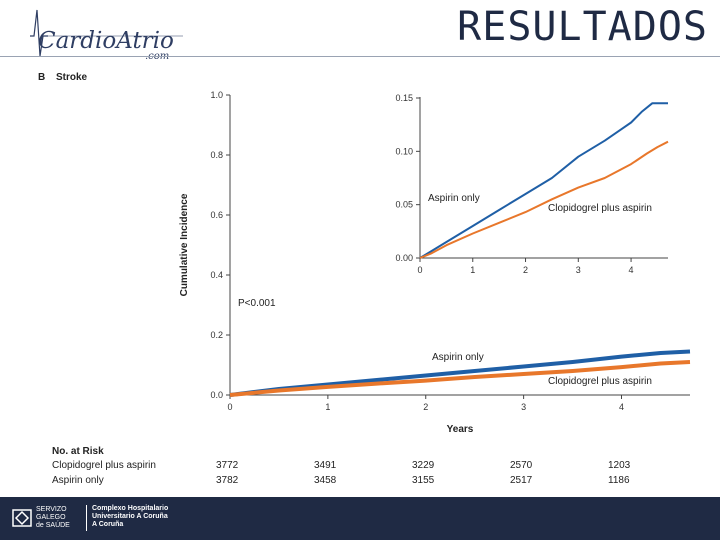  Describe the element at coordinates (216, 215) in the screenshot. I see `main-y-tick-label: 0.6` at that location.